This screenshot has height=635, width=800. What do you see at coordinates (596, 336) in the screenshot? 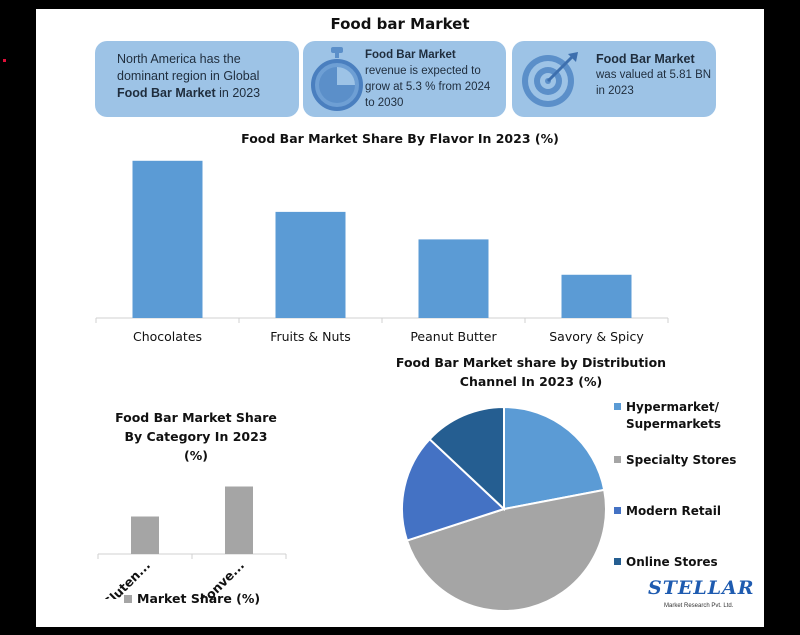
I see `flavor-tick-label: Savory & Spicy` at bounding box center [596, 336].